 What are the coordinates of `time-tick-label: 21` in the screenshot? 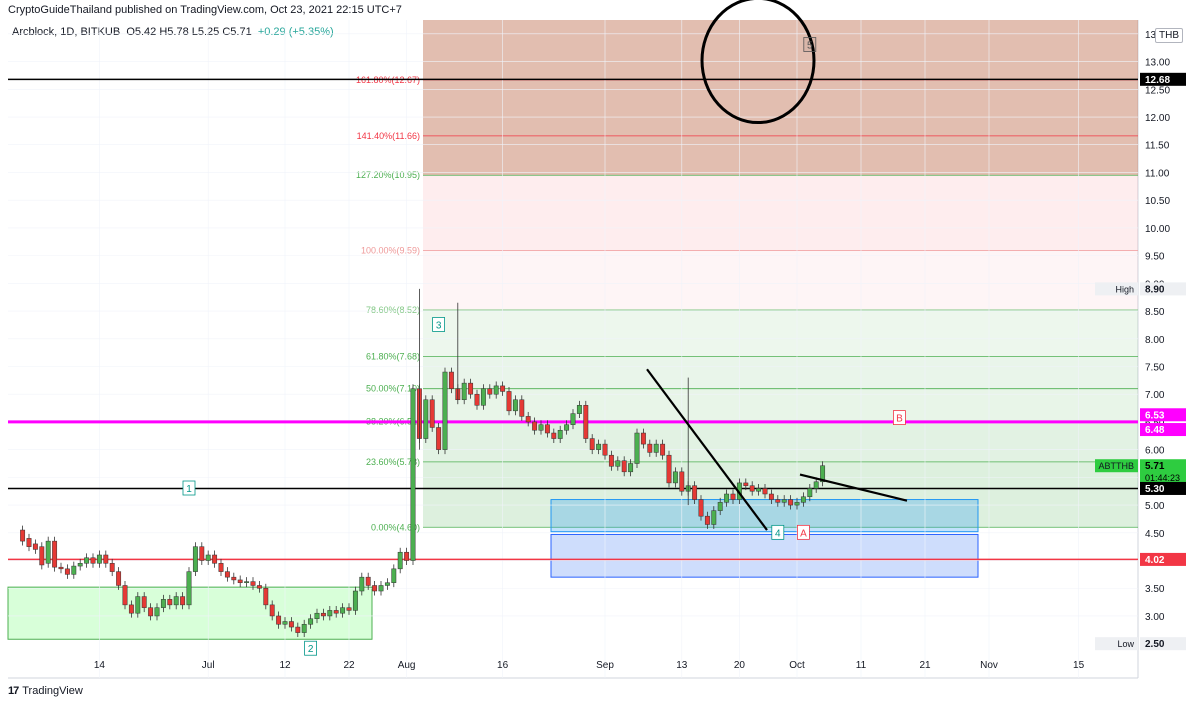 It's located at (925, 665).